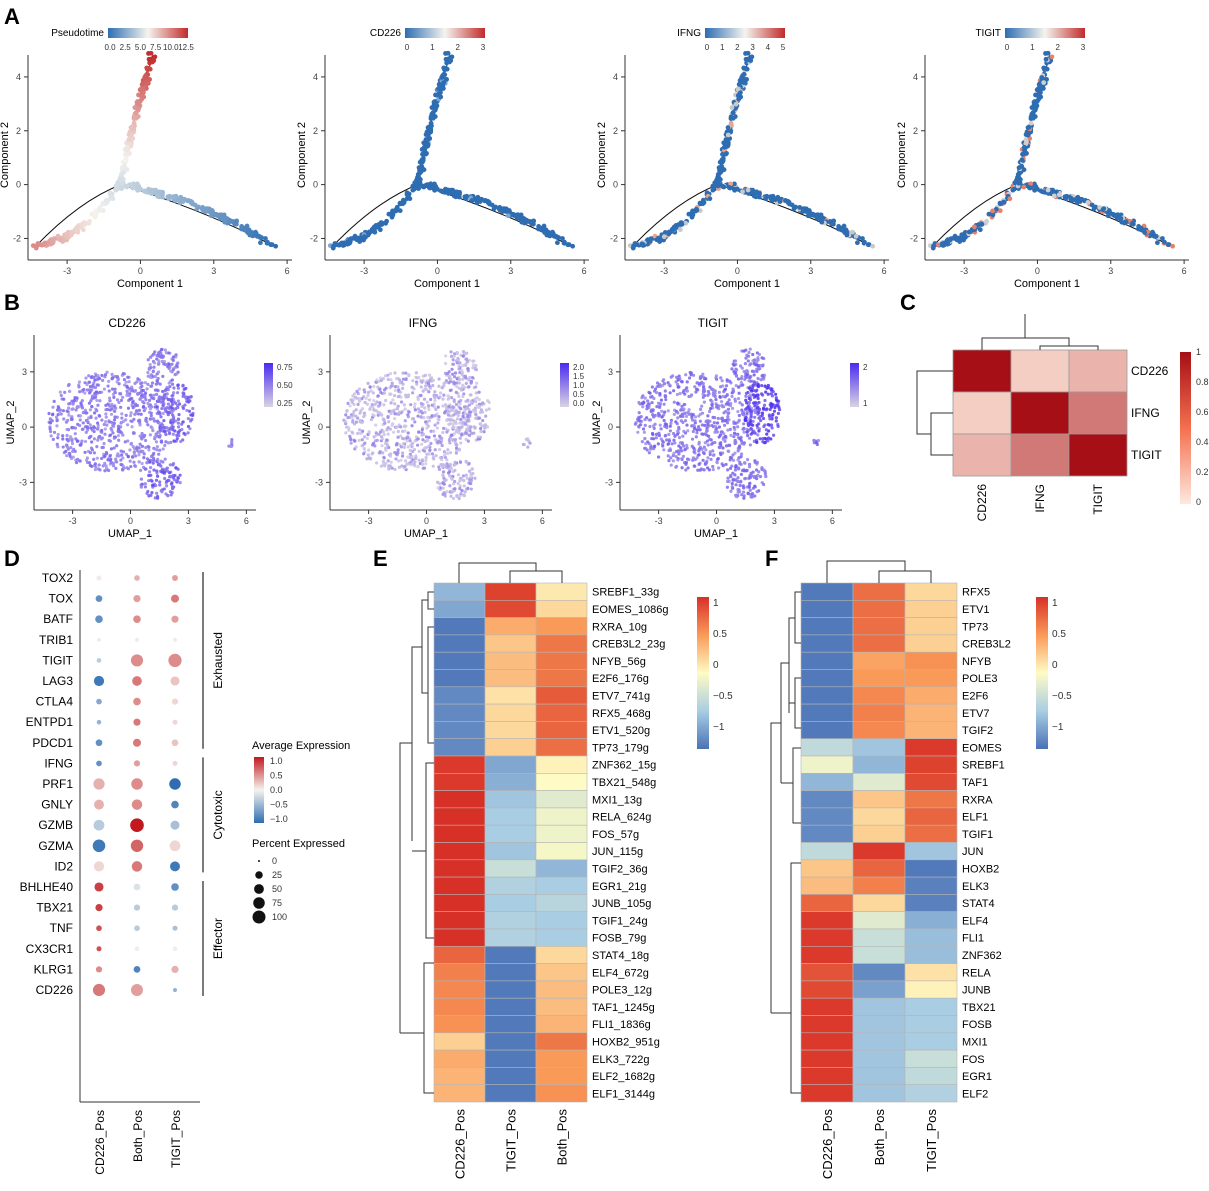 The image size is (1209, 1191). Describe the element at coordinates (484, 521) in the screenshot. I see `x-tick-label: 3` at that location.